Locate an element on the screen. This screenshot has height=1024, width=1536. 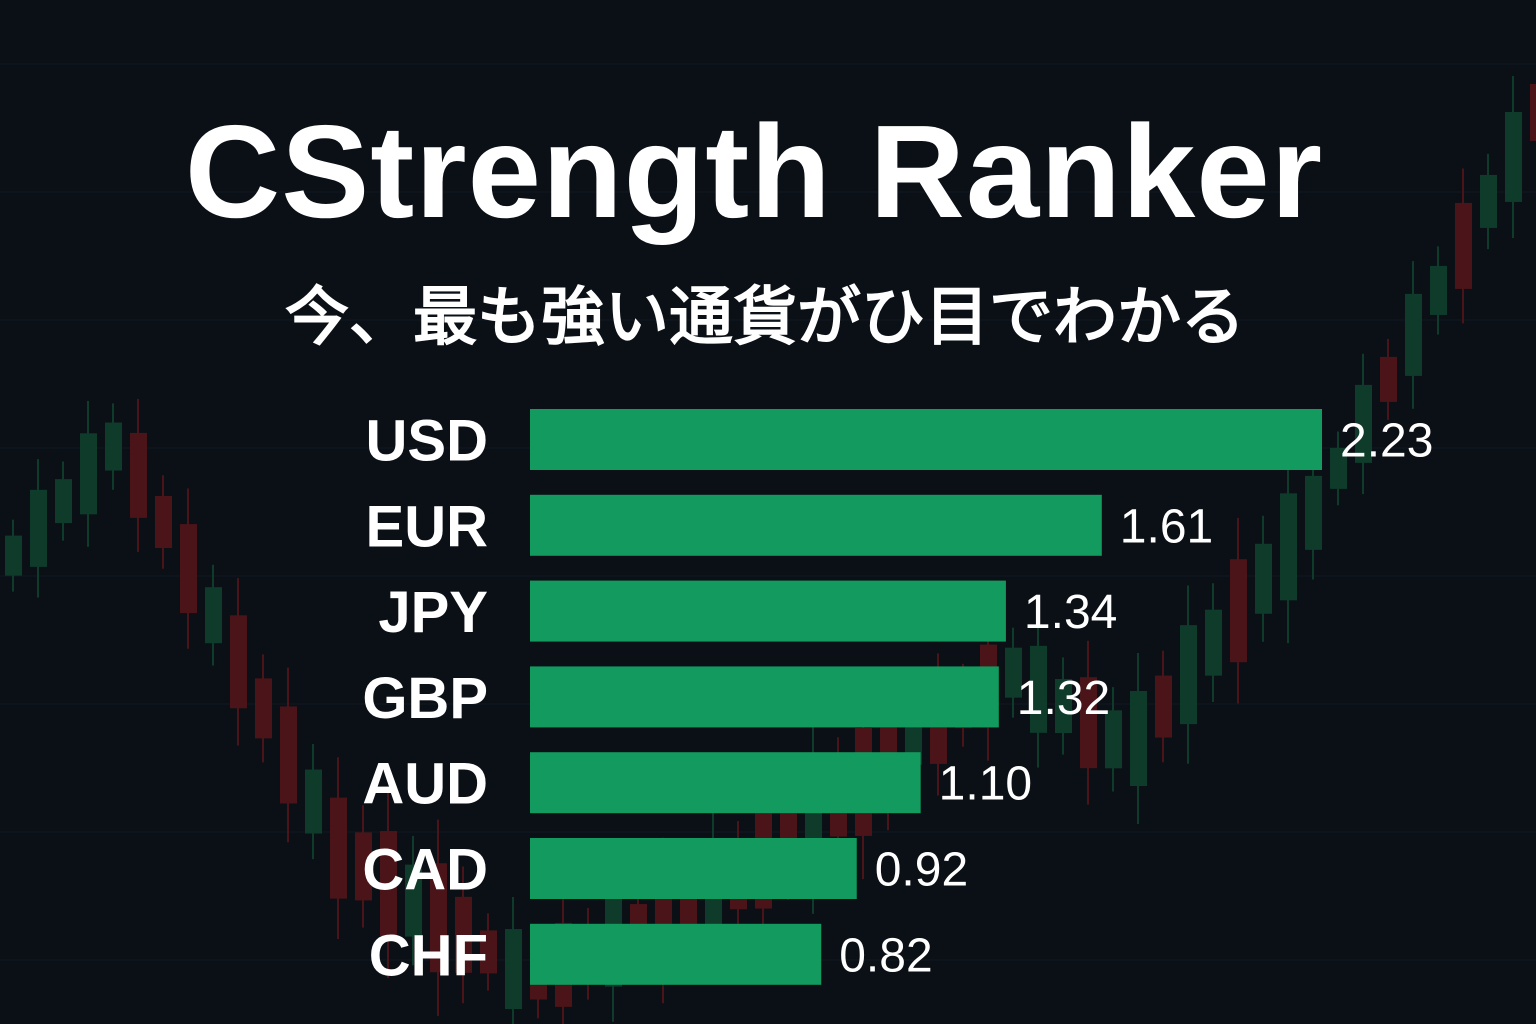
value-label: 2.23 is located at coordinates (1386, 441).